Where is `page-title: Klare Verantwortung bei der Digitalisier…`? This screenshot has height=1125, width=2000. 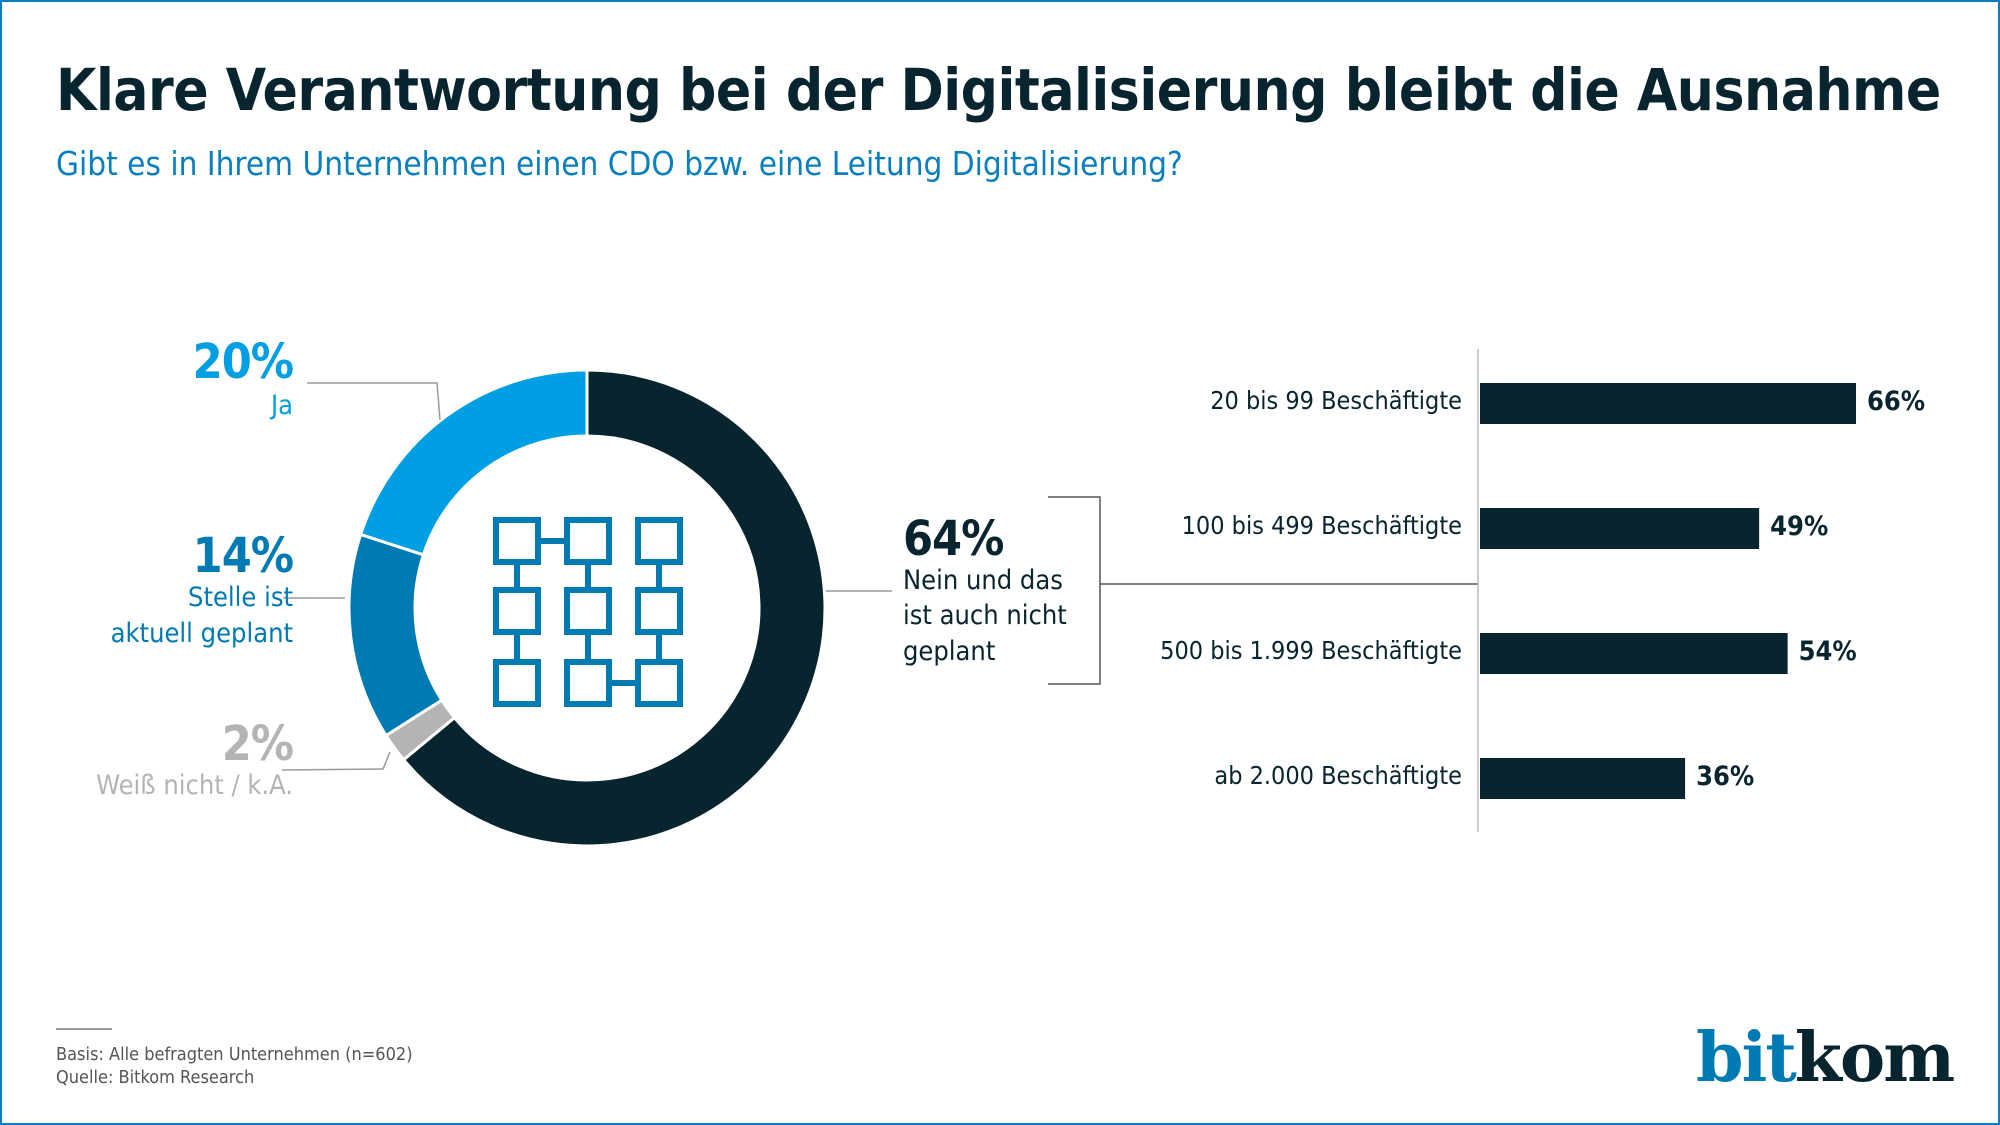 page-title: Klare Verantwortung bei der Digitalisier… is located at coordinates (998, 90).